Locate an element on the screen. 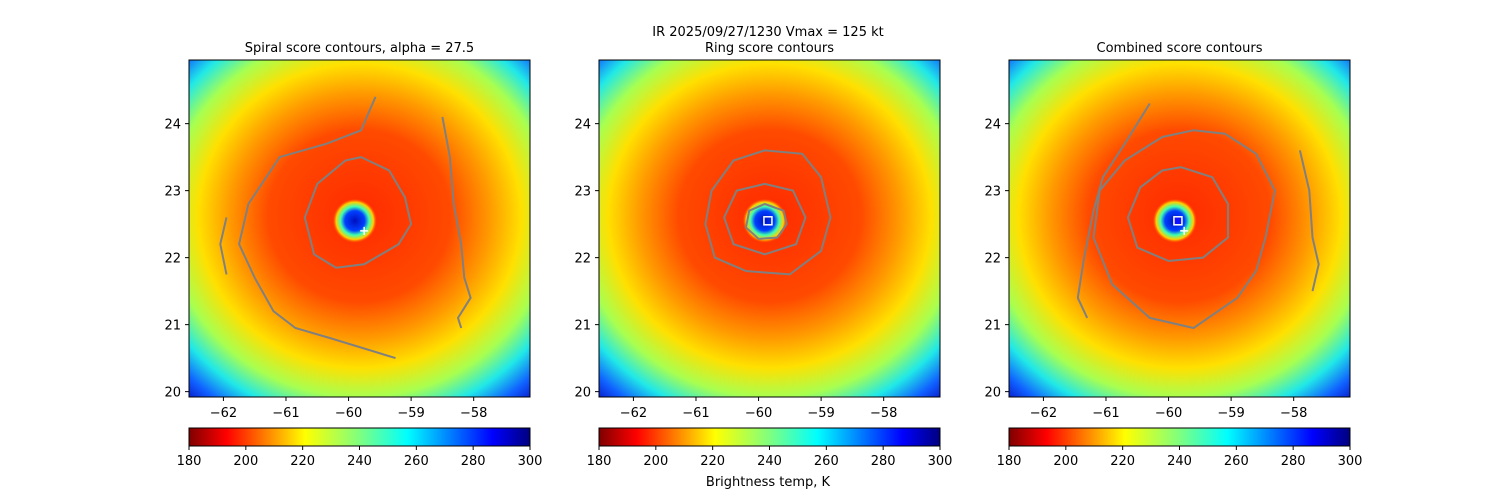  panel-title: Combined score contours is located at coordinates (1180, 48).